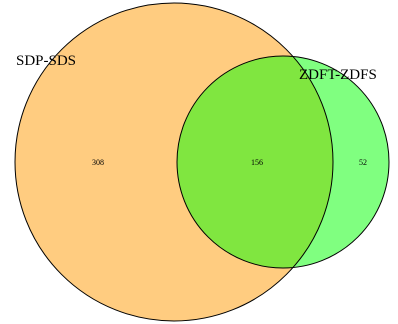 The width and height of the screenshot is (398, 324). What do you see at coordinates (363, 162) in the screenshot?
I see `count-only-b: 52` at bounding box center [363, 162].